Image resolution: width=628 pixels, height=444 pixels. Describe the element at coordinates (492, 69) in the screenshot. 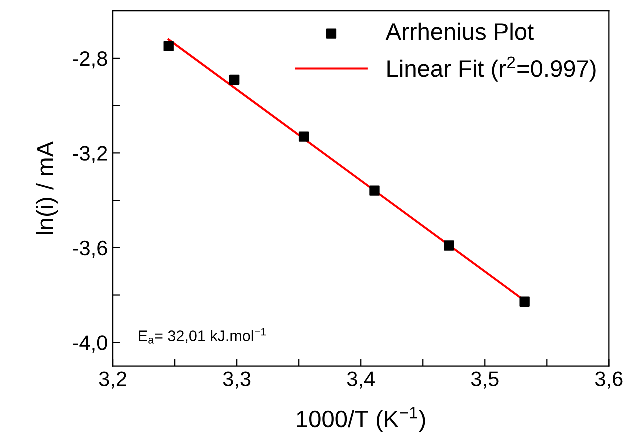

I see `legend-label: Linear Fit (r$^{2}$=0.997)` at that location.